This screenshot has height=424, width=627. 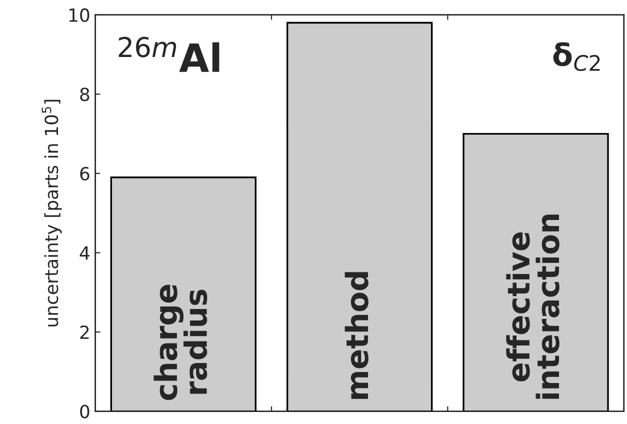 What do you see at coordinates (85, 173) in the screenshot?
I see `y-tick-label: 6` at bounding box center [85, 173].